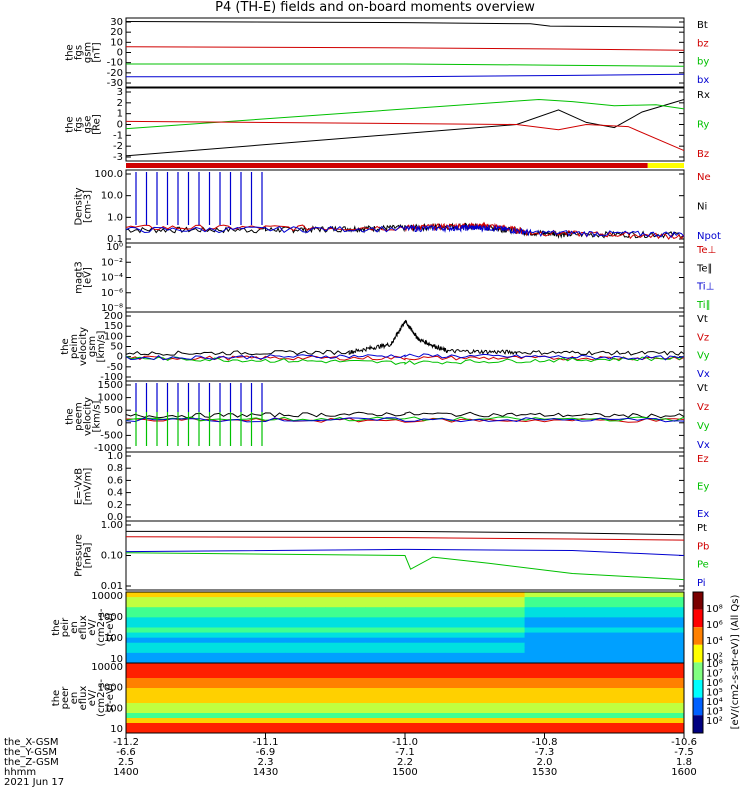 Image resolution: width=750 pixels, height=800 pixels. I want to click on series-Bt, so click(405, 24).